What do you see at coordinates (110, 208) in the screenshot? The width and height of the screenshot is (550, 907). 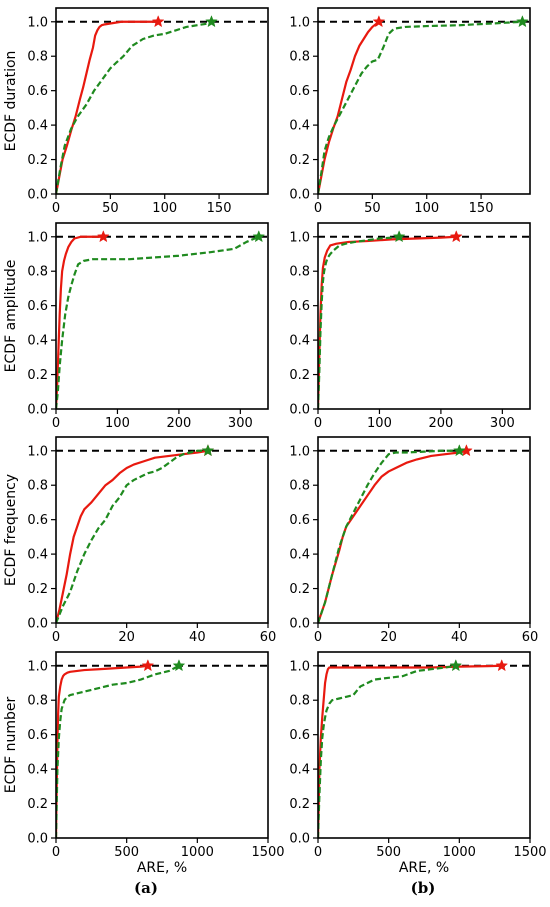 I see `x-tick-label: 50` at bounding box center [110, 208].